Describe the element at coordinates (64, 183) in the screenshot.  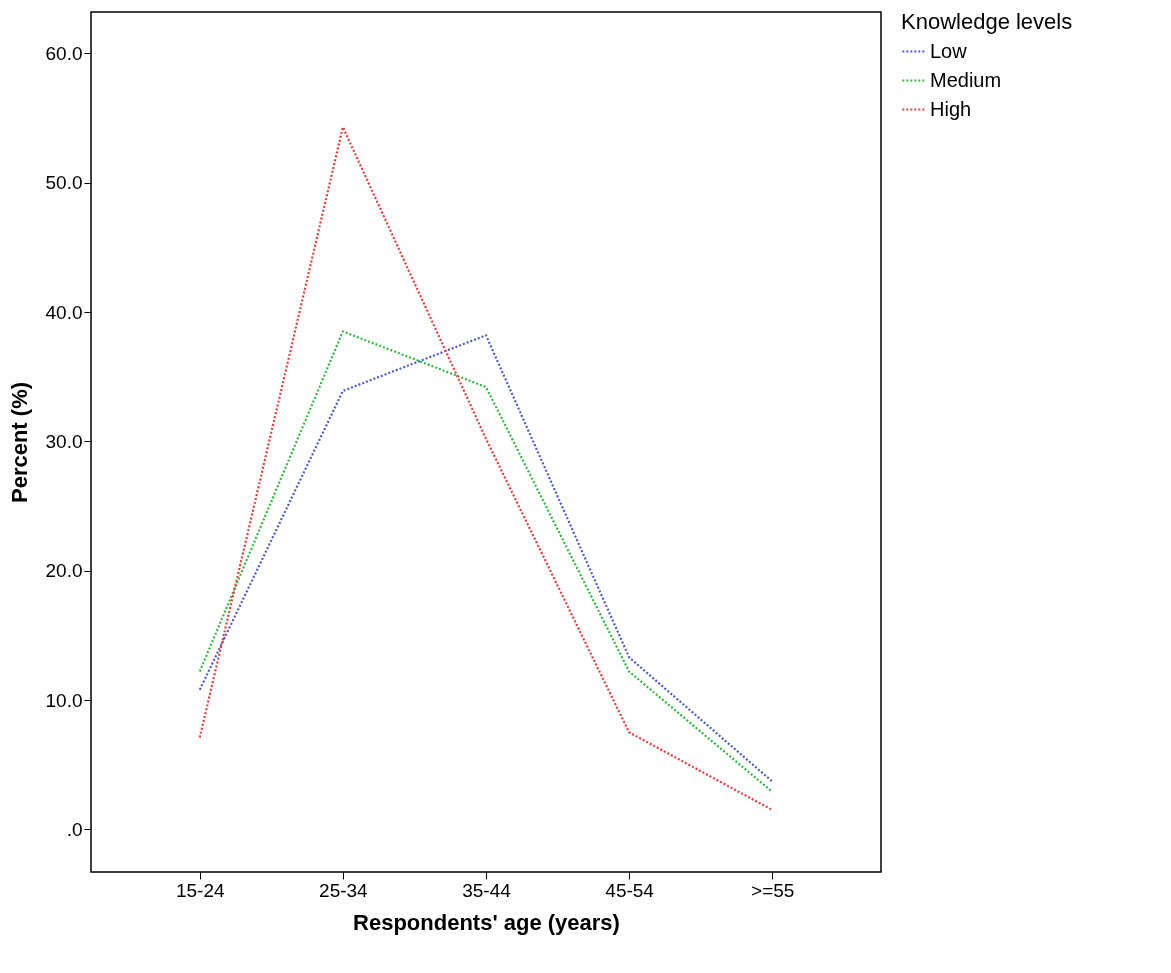
I see `y-tick-label: 50.0` at that location.